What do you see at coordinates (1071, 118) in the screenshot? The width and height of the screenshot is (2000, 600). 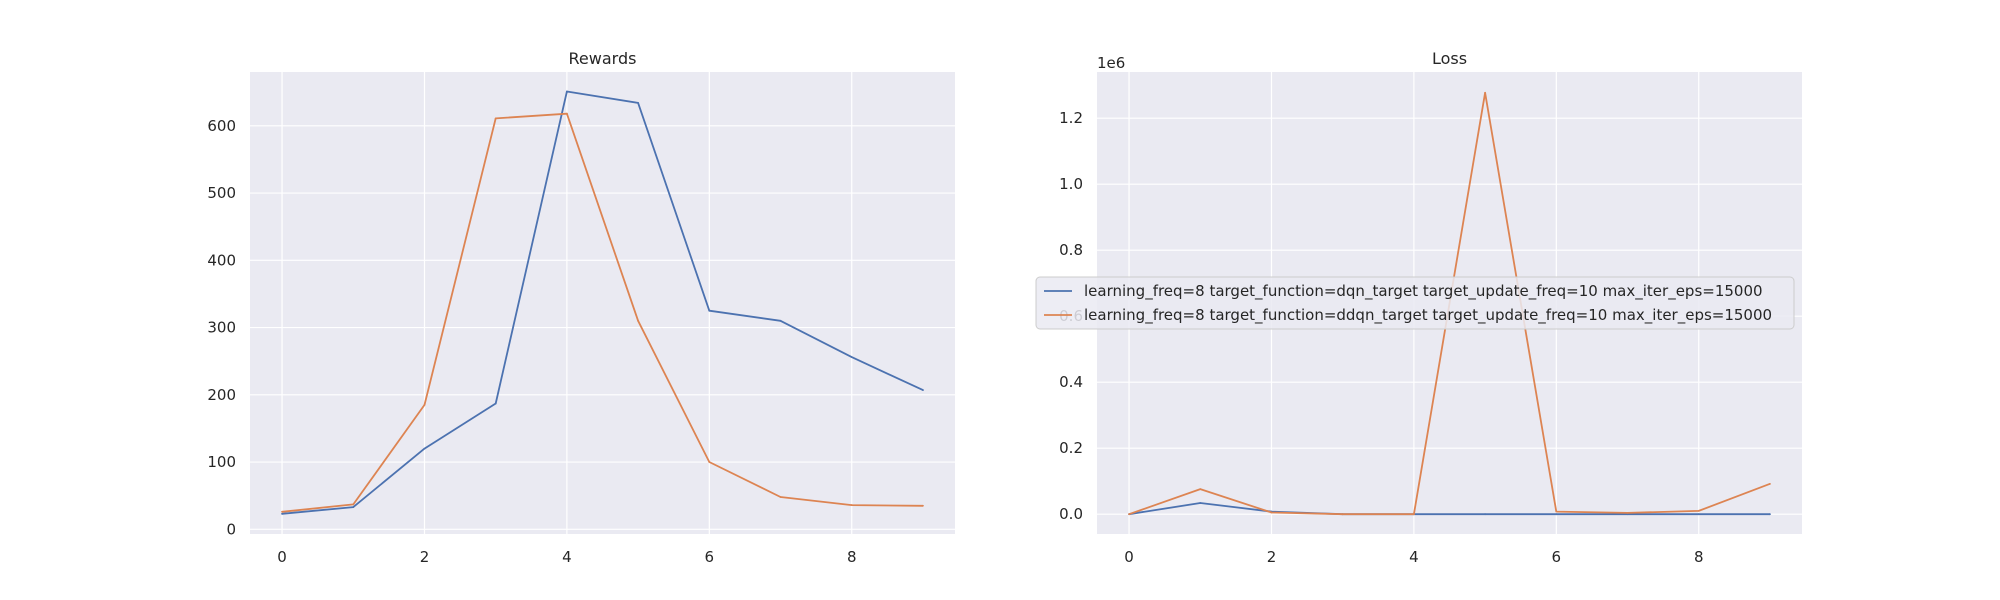 I see `y-tick-label: 1.2` at bounding box center [1071, 118].